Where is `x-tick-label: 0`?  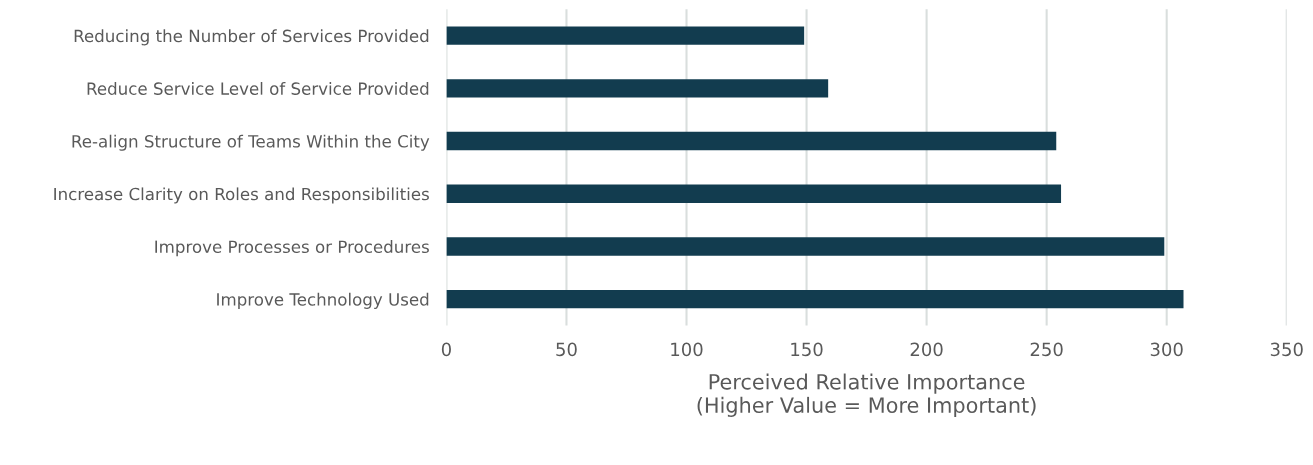 x-tick-label: 0 is located at coordinates (446, 349).